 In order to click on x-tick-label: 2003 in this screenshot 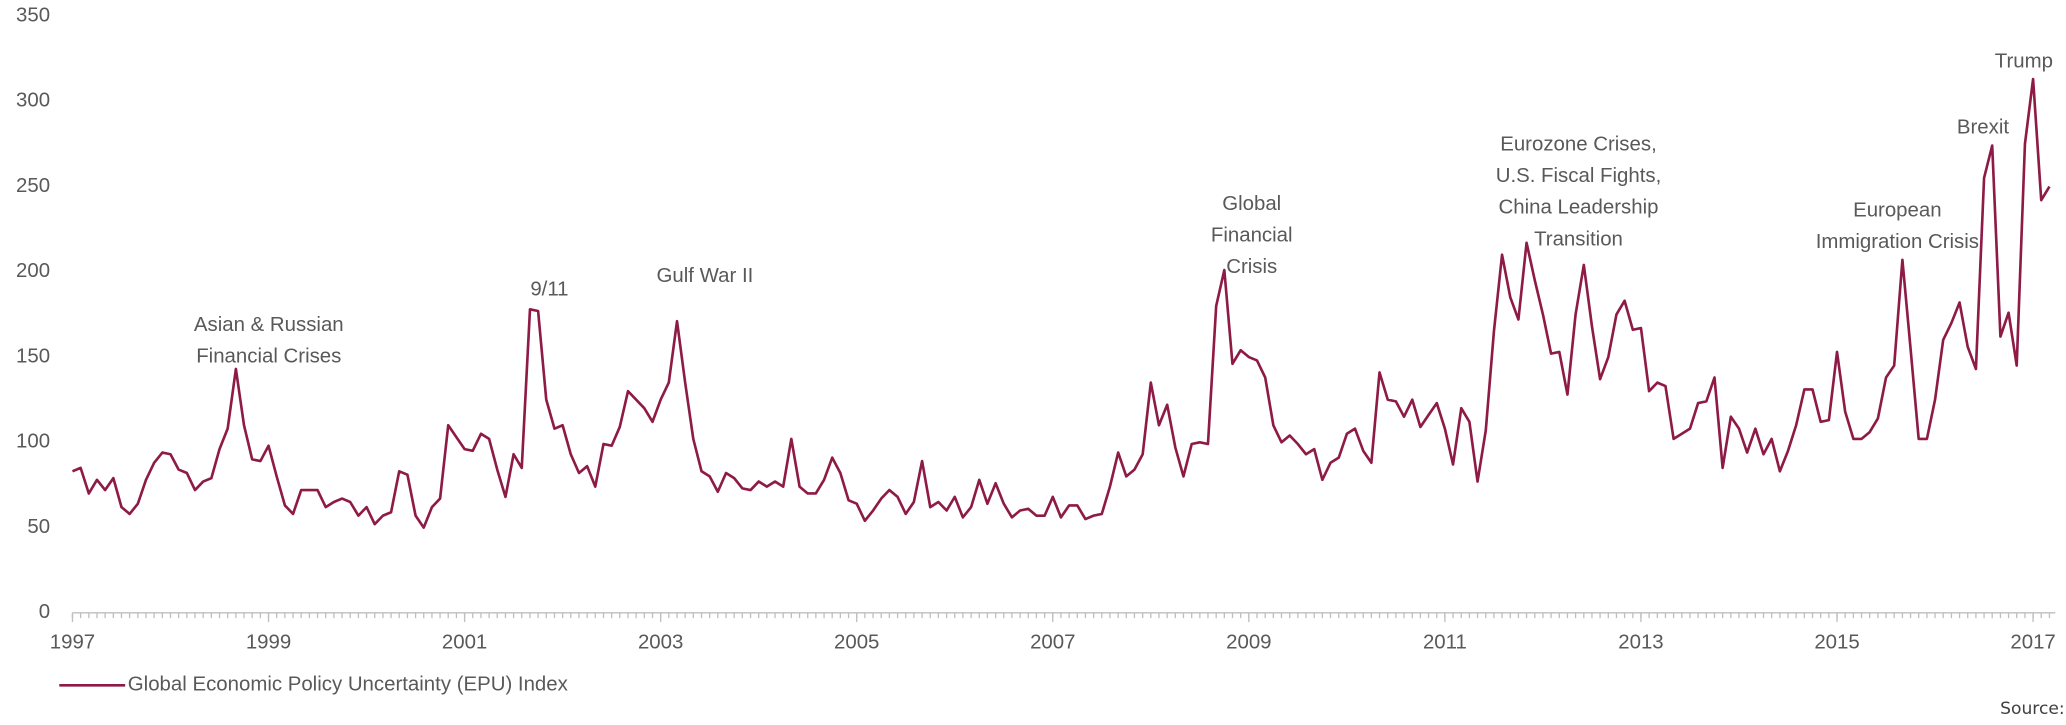, I will do `click(660, 643)`.